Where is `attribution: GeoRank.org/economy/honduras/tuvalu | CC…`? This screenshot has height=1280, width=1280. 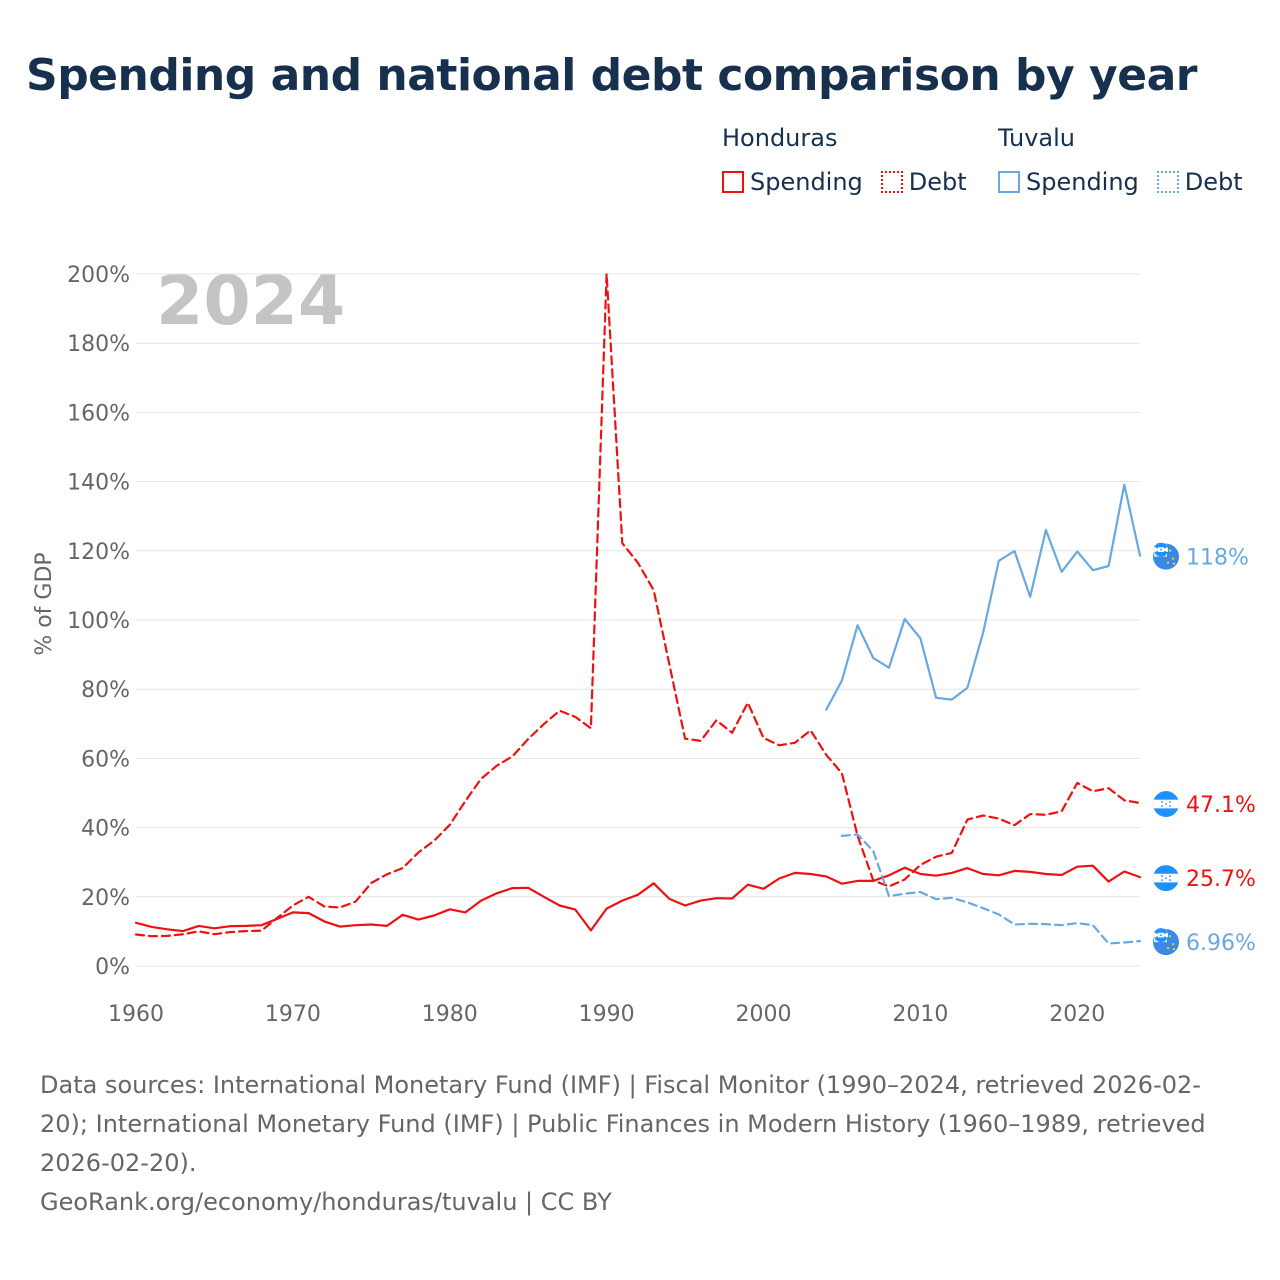 attribution: GeoRank.org/economy/honduras/tuvalu | CC… is located at coordinates (326, 1202).